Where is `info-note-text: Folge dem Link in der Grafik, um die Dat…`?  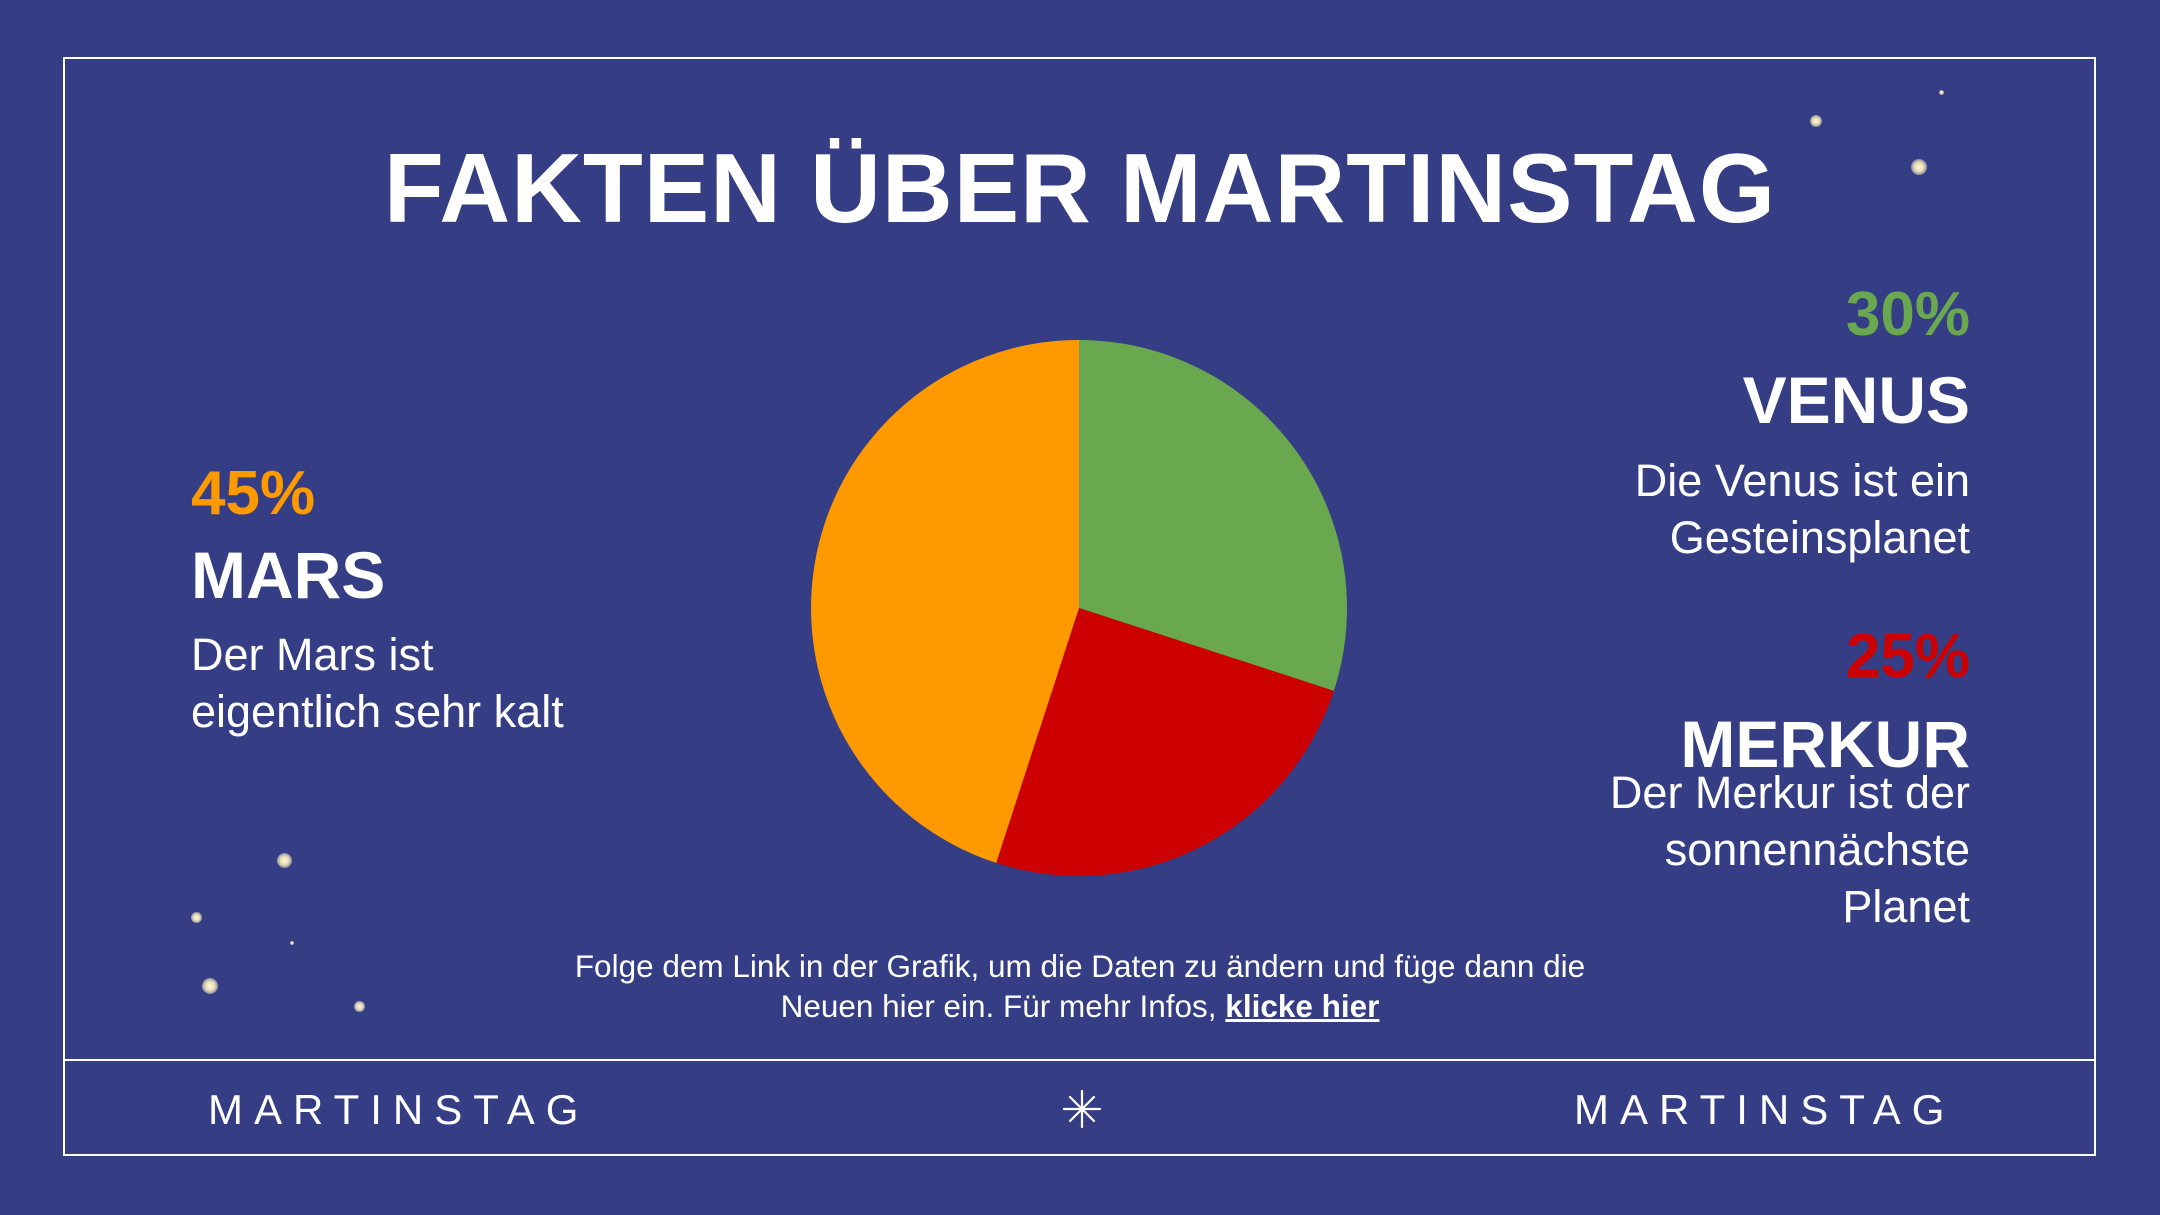 info-note-text: Folge dem Link in der Grafik, um die Dat… is located at coordinates (1080, 986).